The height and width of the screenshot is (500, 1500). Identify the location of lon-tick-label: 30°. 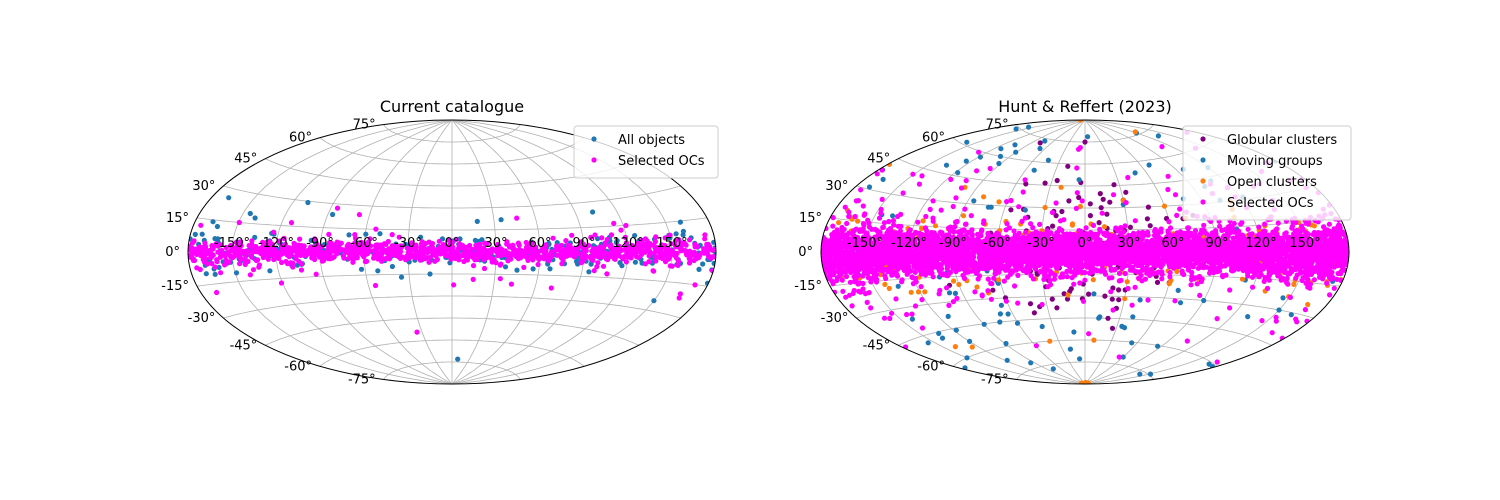
(495, 243).